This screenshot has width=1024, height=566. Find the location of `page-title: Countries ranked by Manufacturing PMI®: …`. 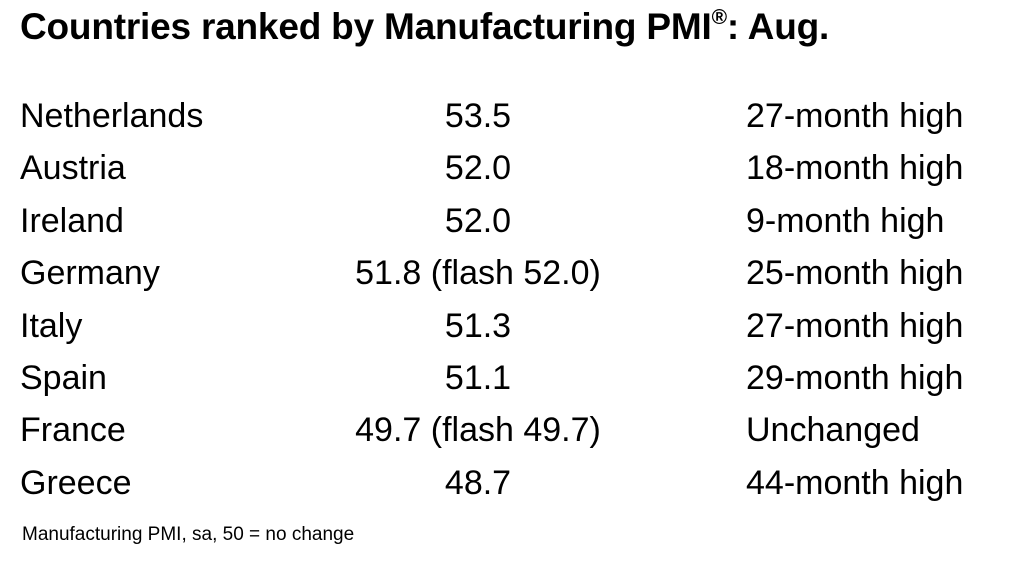

page-title: Countries ranked by Manufacturing PMI®: … is located at coordinates (424, 27).